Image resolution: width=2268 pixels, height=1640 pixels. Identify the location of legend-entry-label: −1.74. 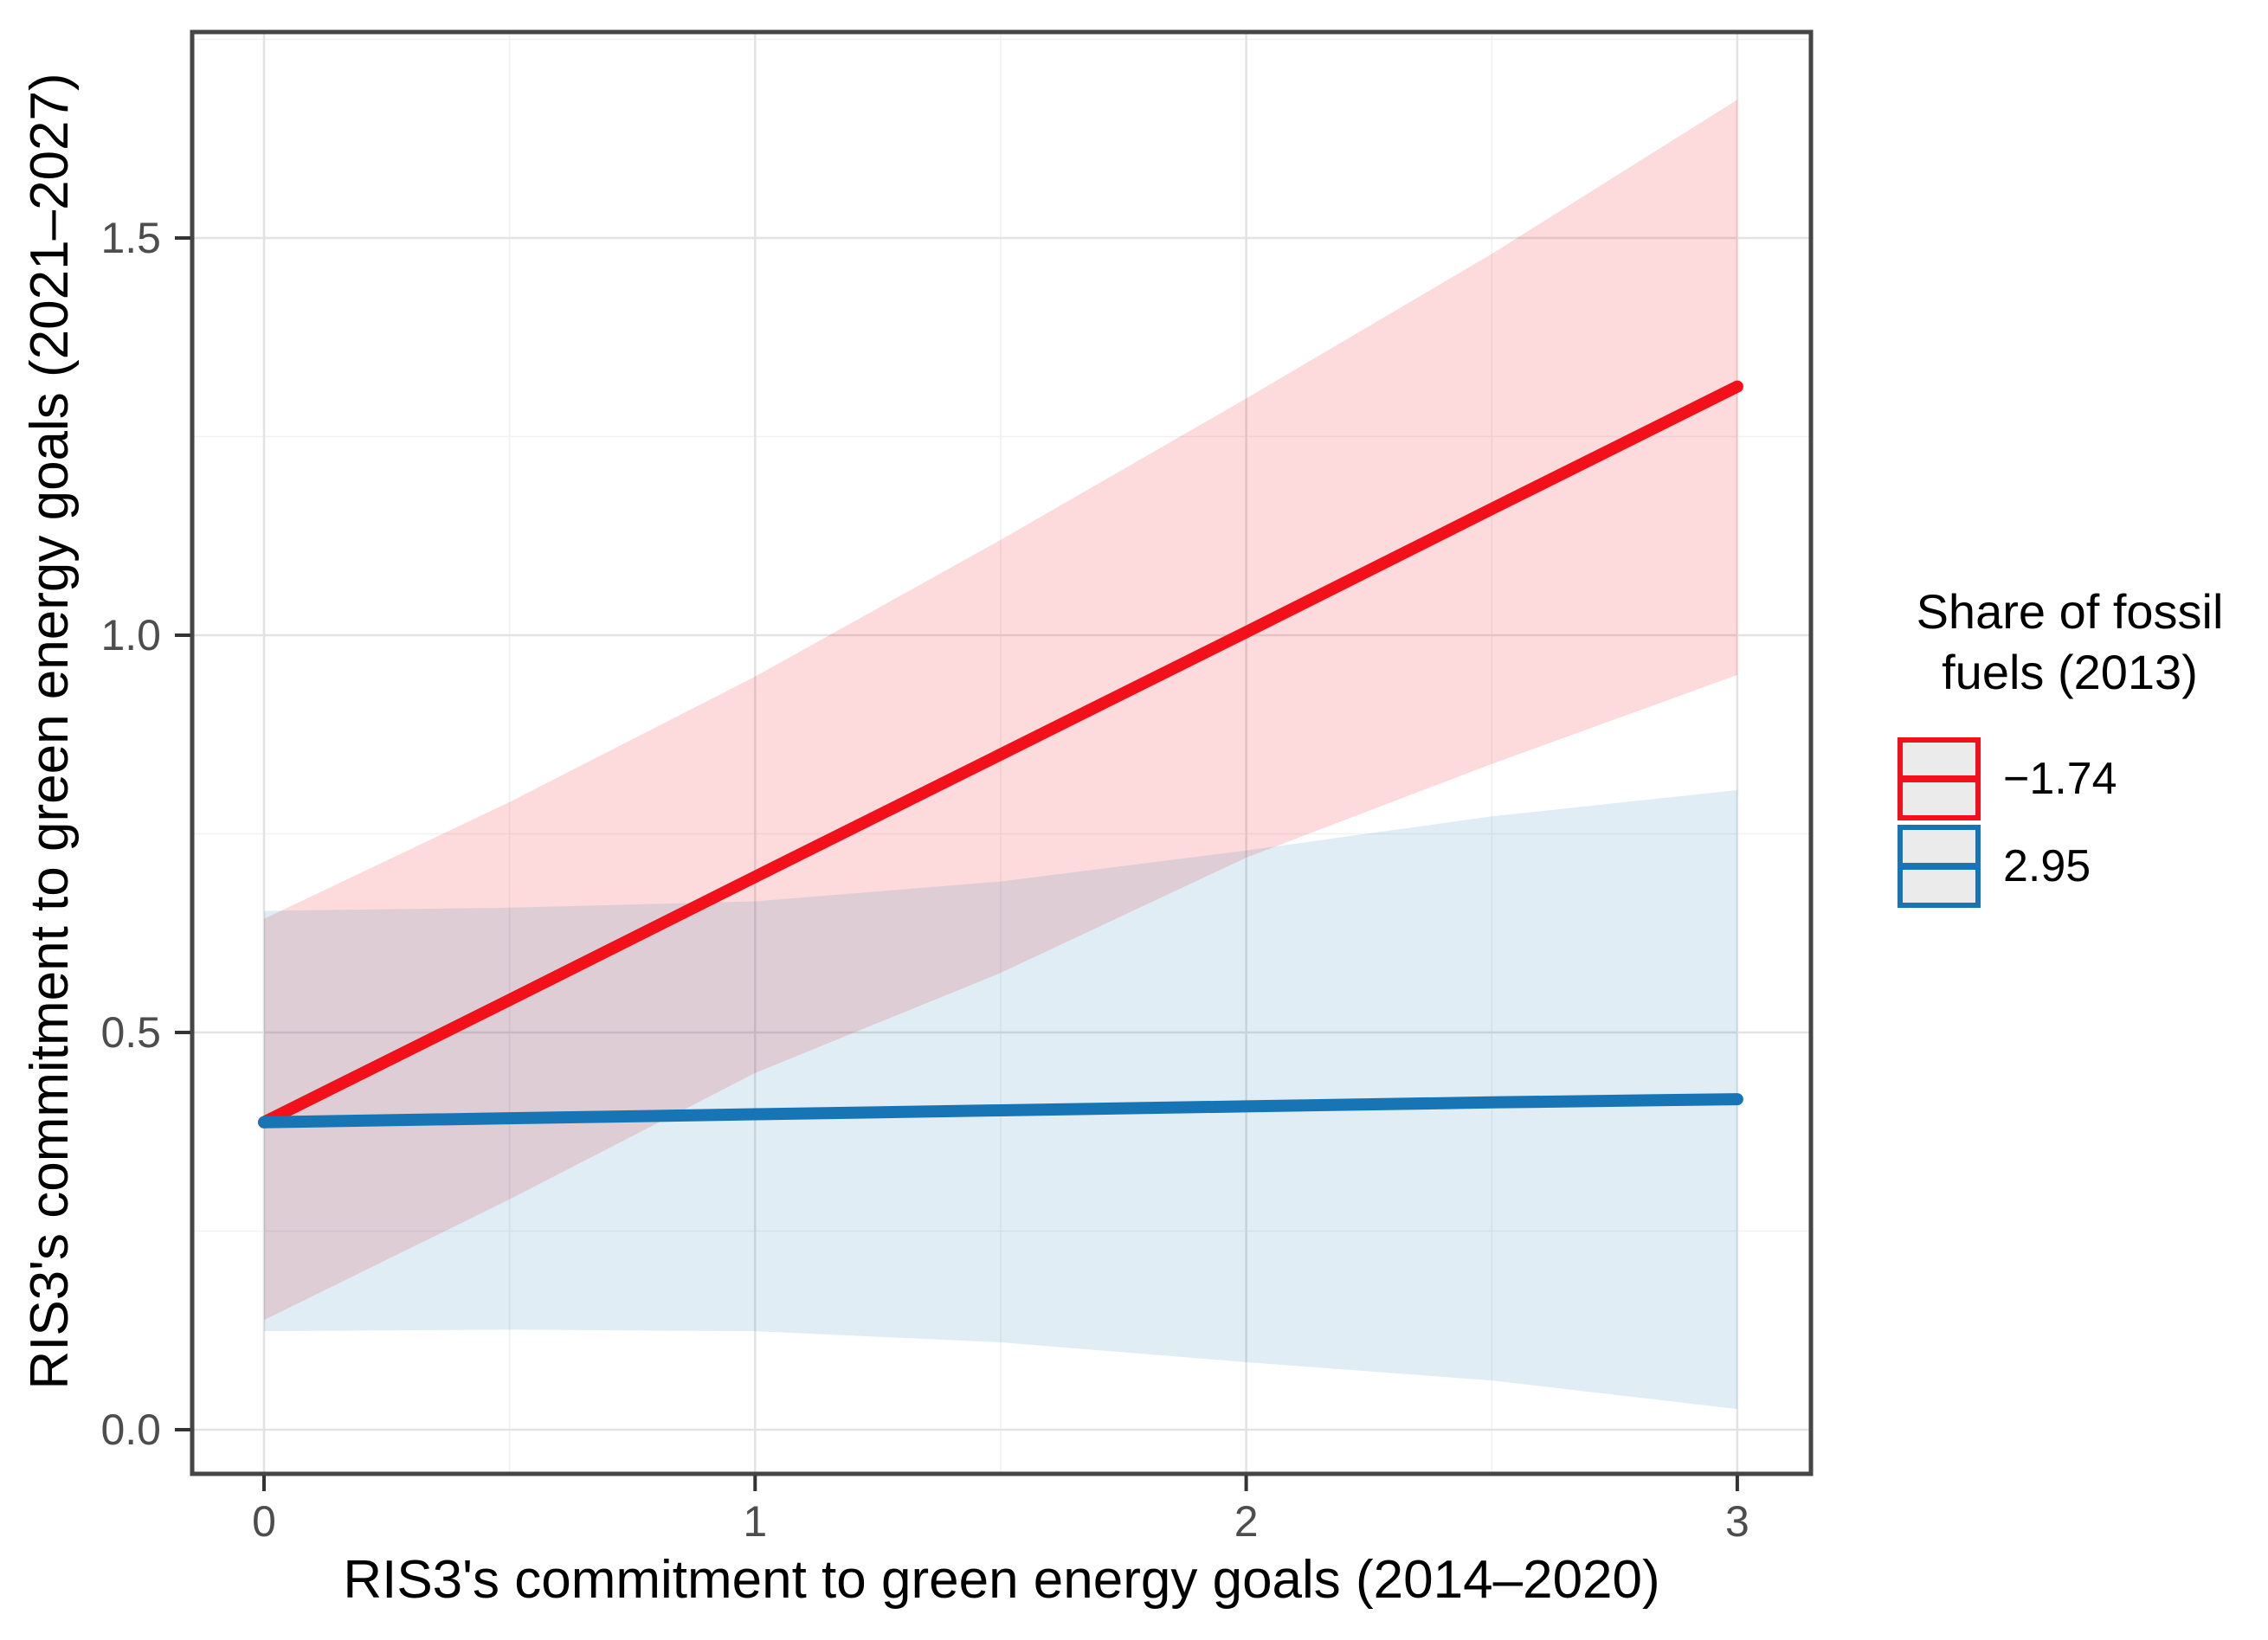
(2060, 779).